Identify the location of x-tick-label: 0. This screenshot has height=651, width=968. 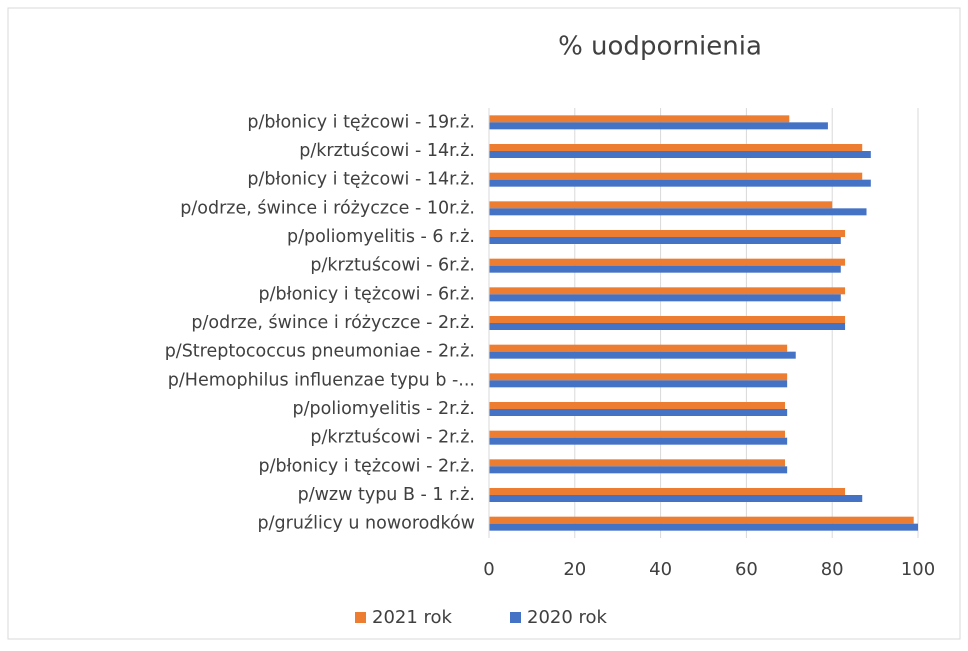
(488, 569).